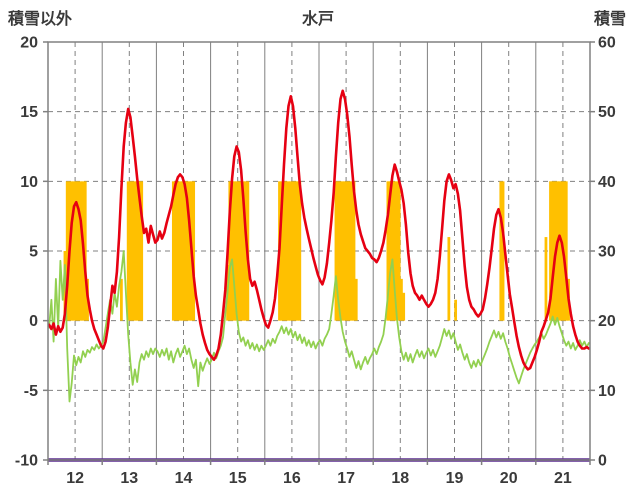 This screenshot has width=636, height=501. What do you see at coordinates (400, 478) in the screenshot?
I see `axis-tick-label: 18` at bounding box center [400, 478].